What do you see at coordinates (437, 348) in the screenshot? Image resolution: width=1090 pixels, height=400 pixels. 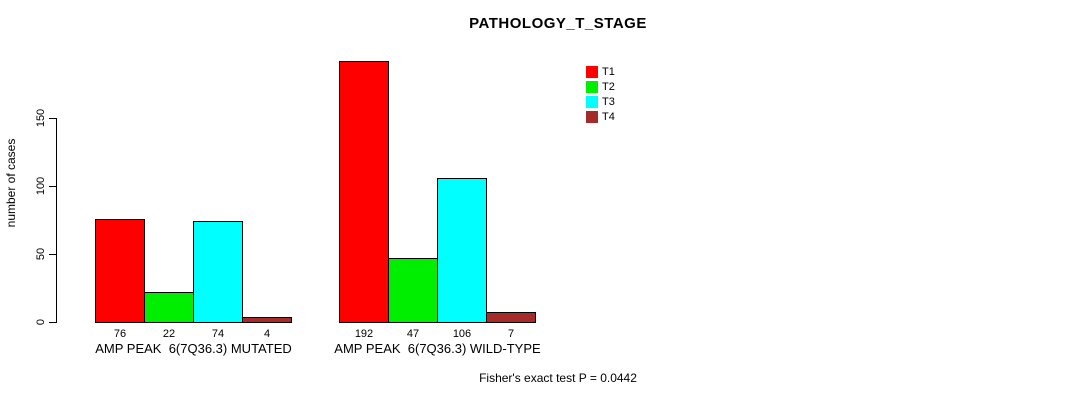 I see `category-label: AMP PEAK 6(7Q36.3) WILD-TYPE` at bounding box center [437, 348].